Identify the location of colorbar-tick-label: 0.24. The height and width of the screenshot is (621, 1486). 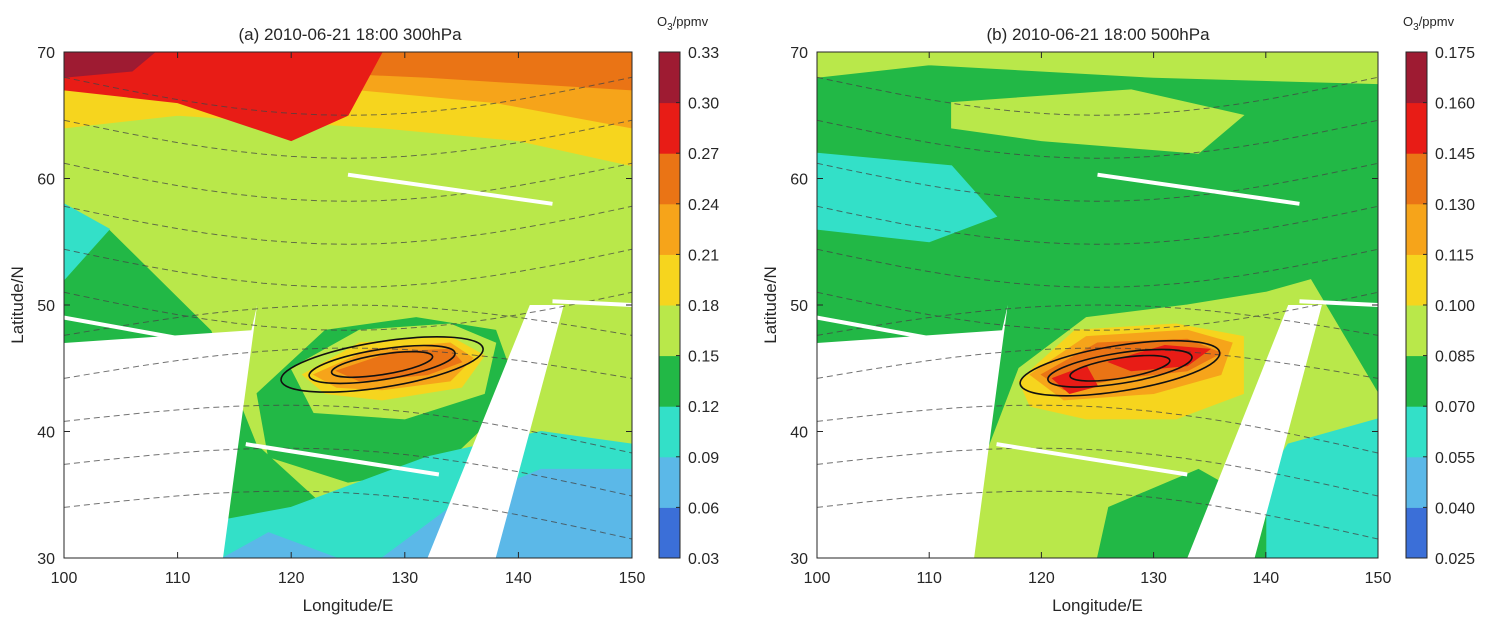
(703, 205).